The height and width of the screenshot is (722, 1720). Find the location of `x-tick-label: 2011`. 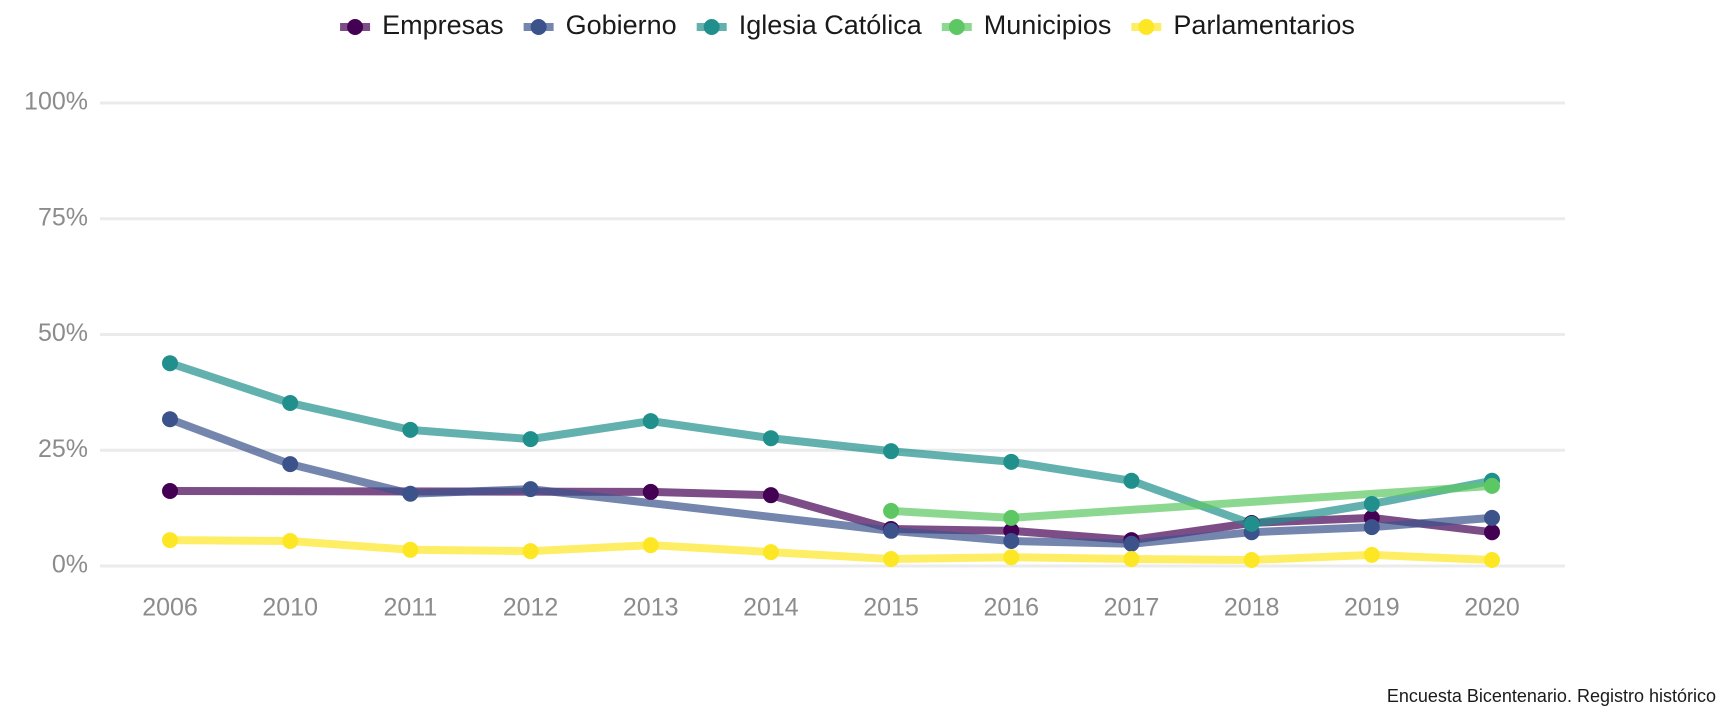

x-tick-label: 2011 is located at coordinates (410, 608).